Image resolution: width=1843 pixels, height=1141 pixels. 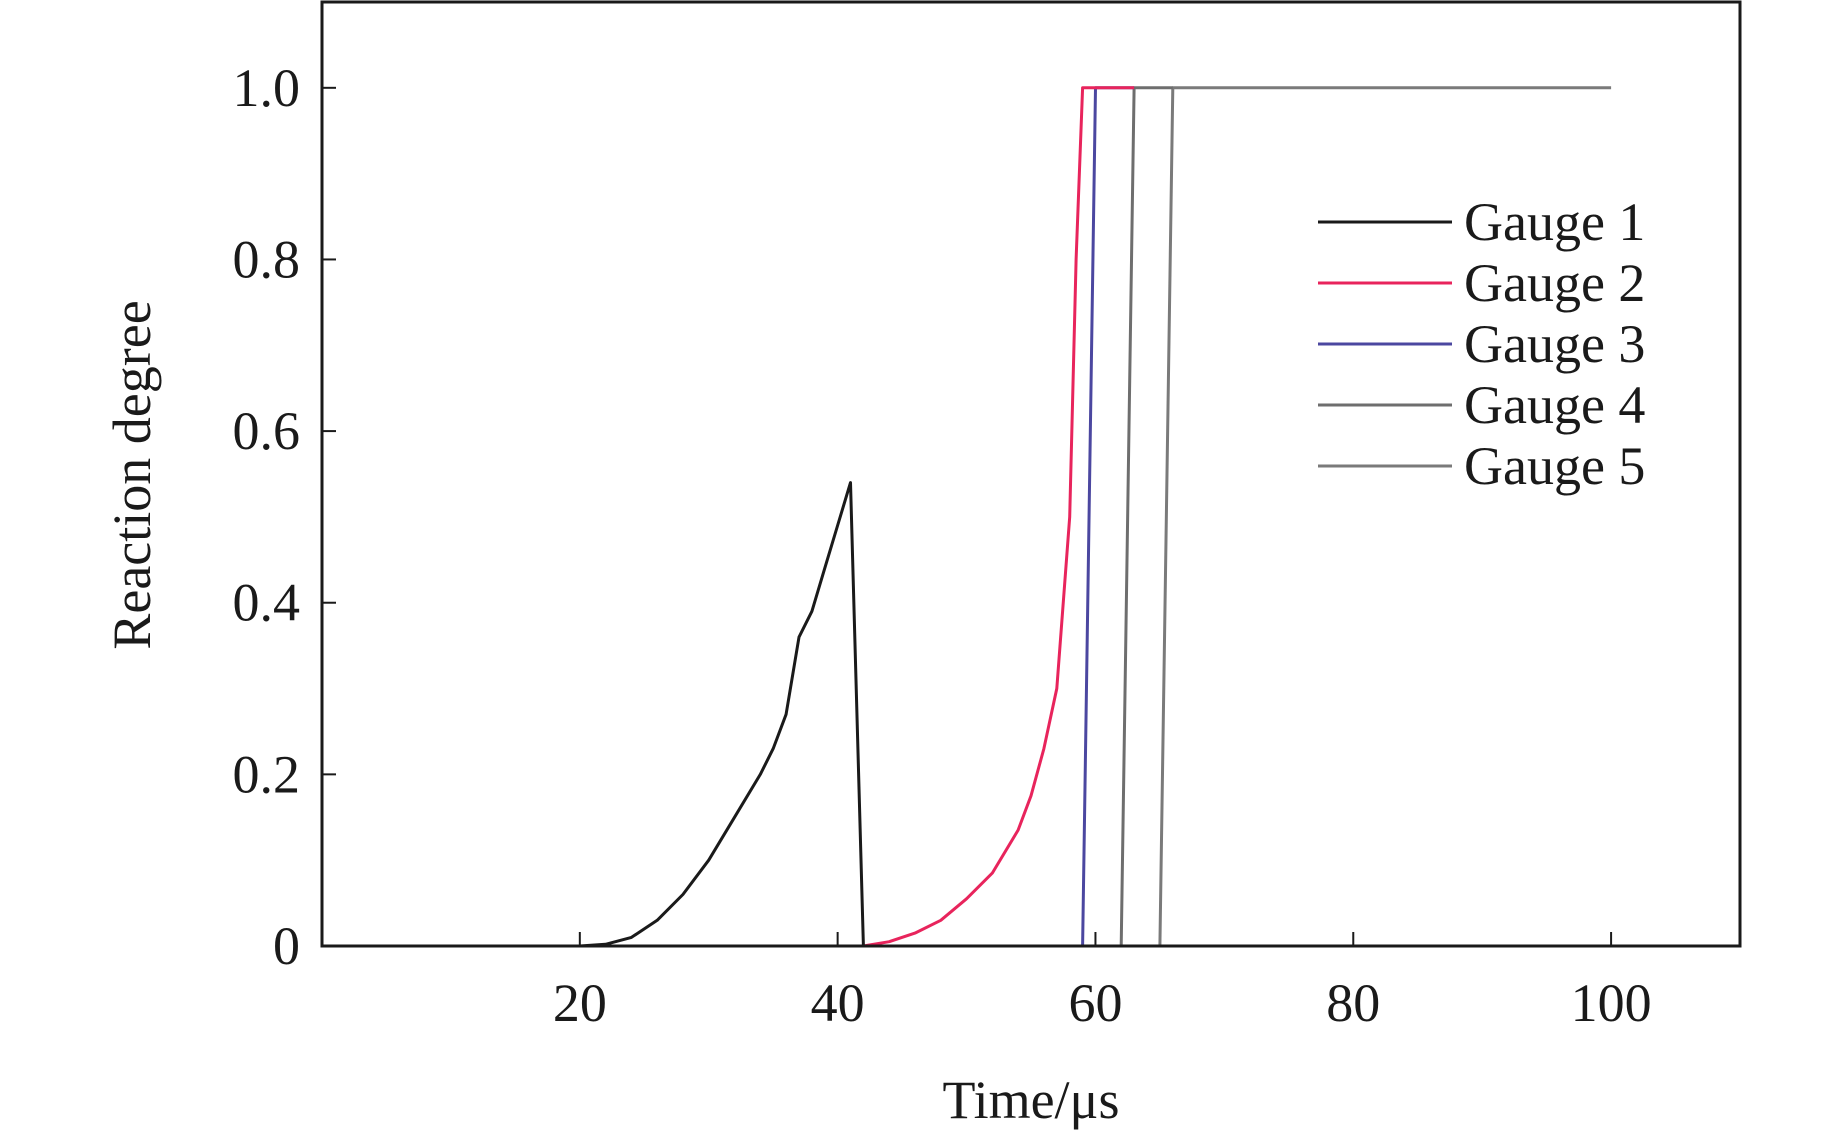 What do you see at coordinates (1554, 222) in the screenshot?
I see `legend-label-gauge-1: Gauge 1` at bounding box center [1554, 222].